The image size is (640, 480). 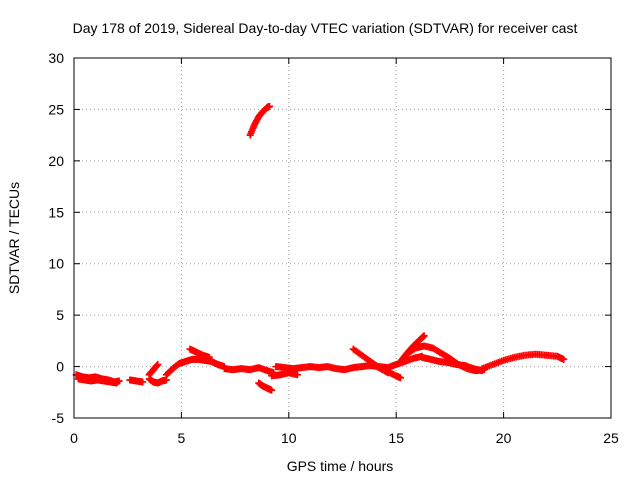 I want to click on x-tick-label: 5, so click(x=182, y=438).